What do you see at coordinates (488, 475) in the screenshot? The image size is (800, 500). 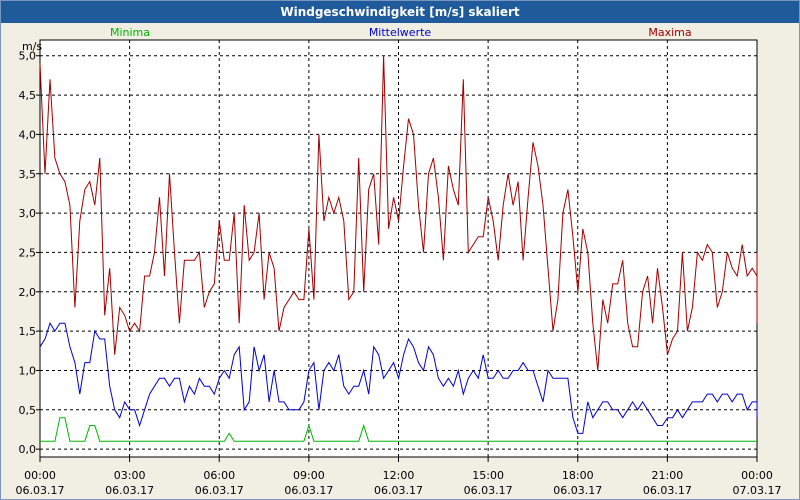 I see `x-tick-time: 15:00` at bounding box center [488, 475].